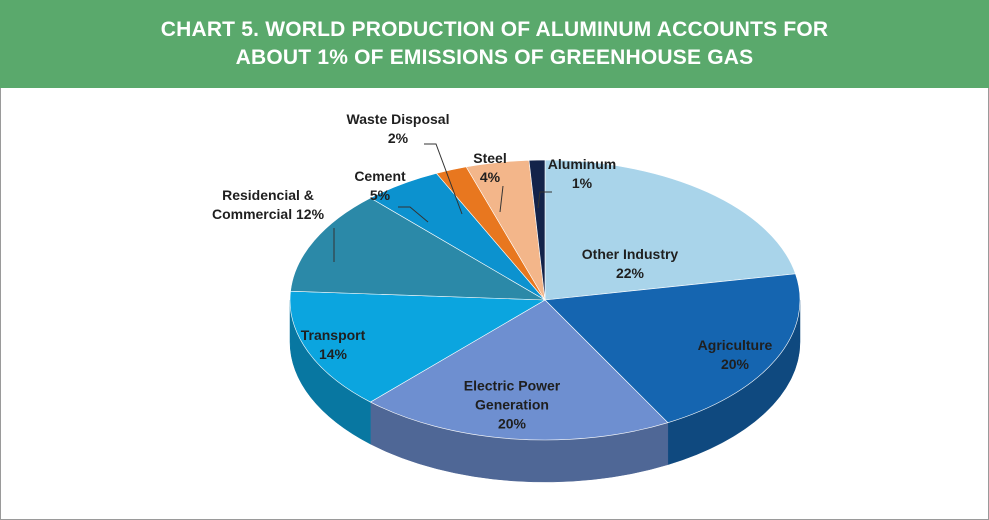 The image size is (989, 520). What do you see at coordinates (398, 129) in the screenshot?
I see `slice-label: Waste Disposal 2%` at bounding box center [398, 129].